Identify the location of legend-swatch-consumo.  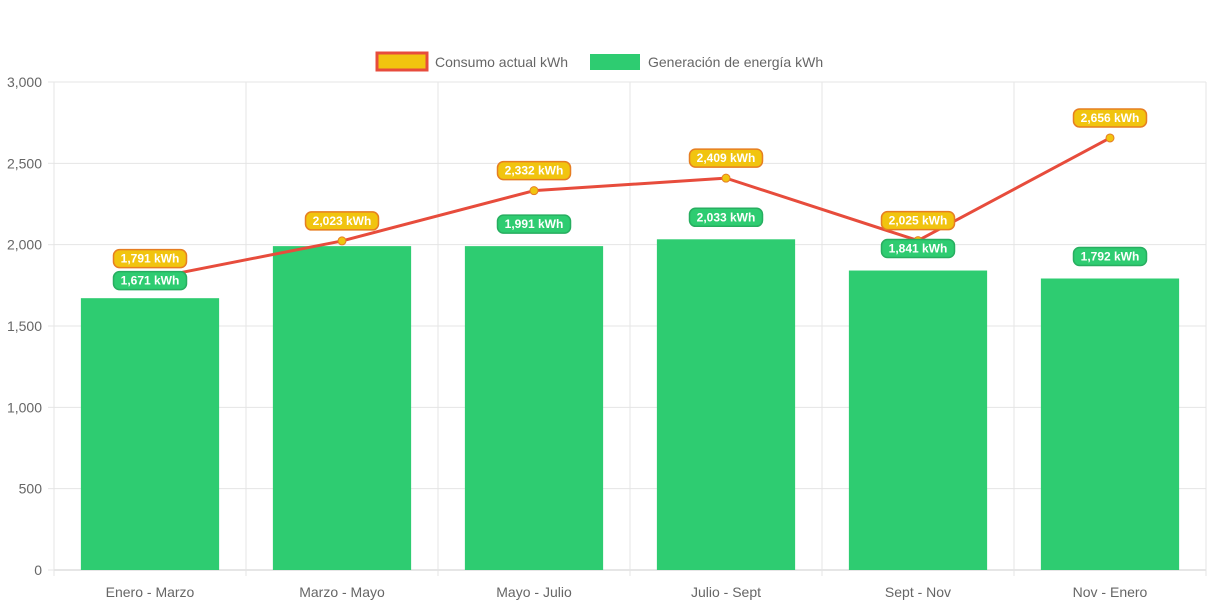
(402, 61).